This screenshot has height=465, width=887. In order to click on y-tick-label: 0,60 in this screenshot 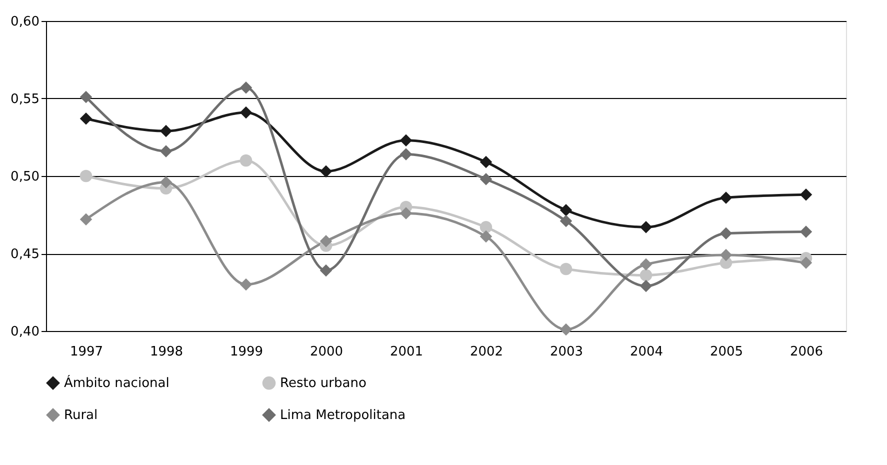, I will do `click(25, 22)`.